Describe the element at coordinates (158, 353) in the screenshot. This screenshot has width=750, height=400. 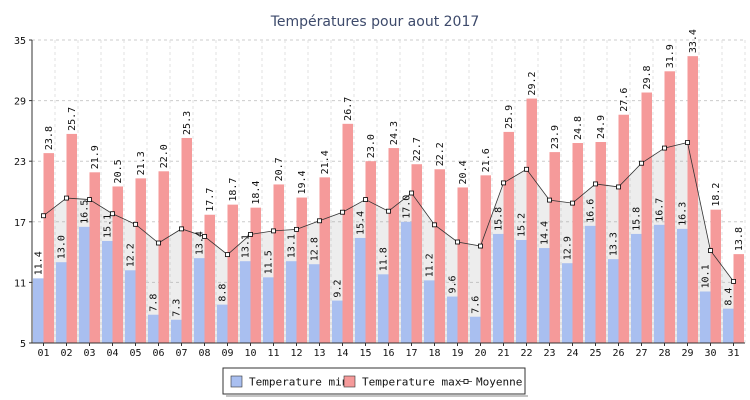
I see `x-tick-label: 06` at that location.